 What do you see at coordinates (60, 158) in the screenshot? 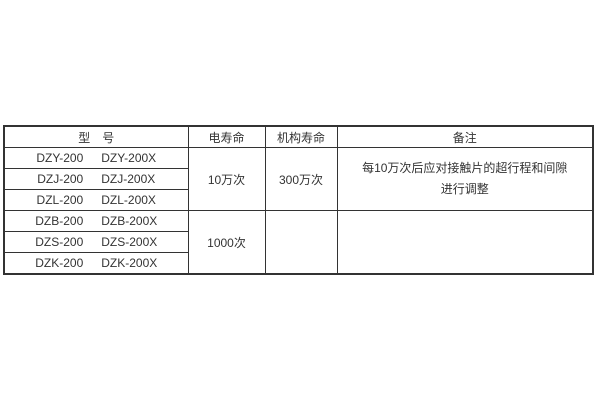
I see `model-name: DZY-200` at bounding box center [60, 158].